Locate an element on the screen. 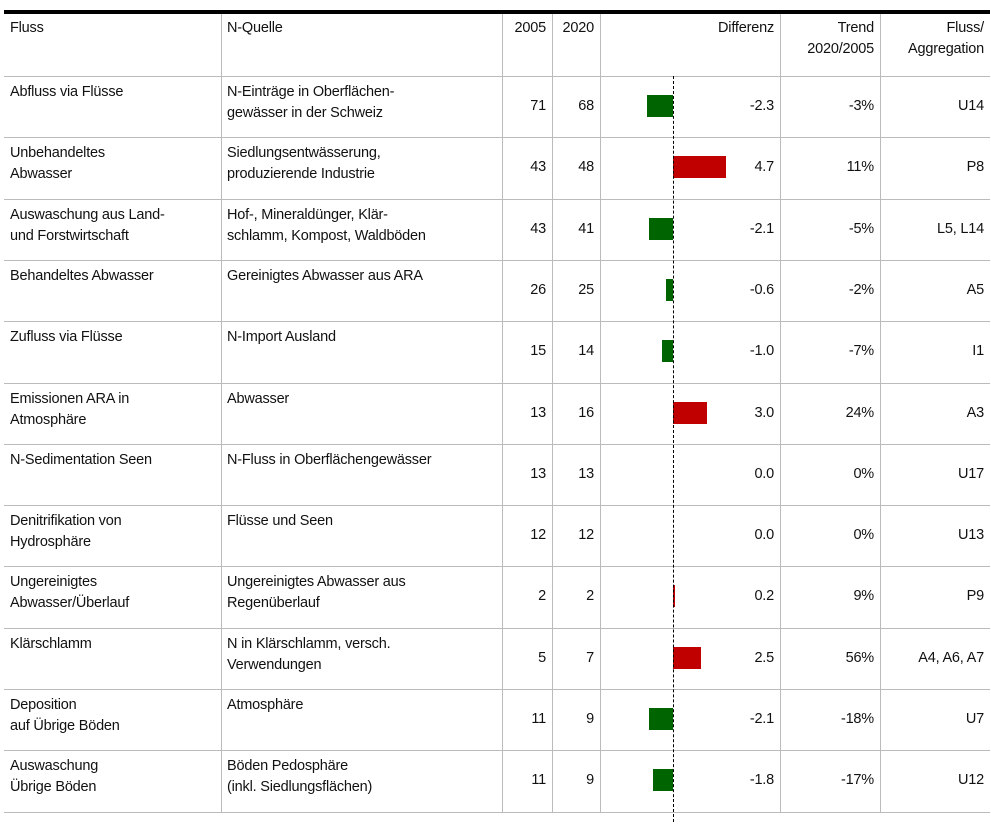  text-cell: Atmosphäre is located at coordinates (265, 705).